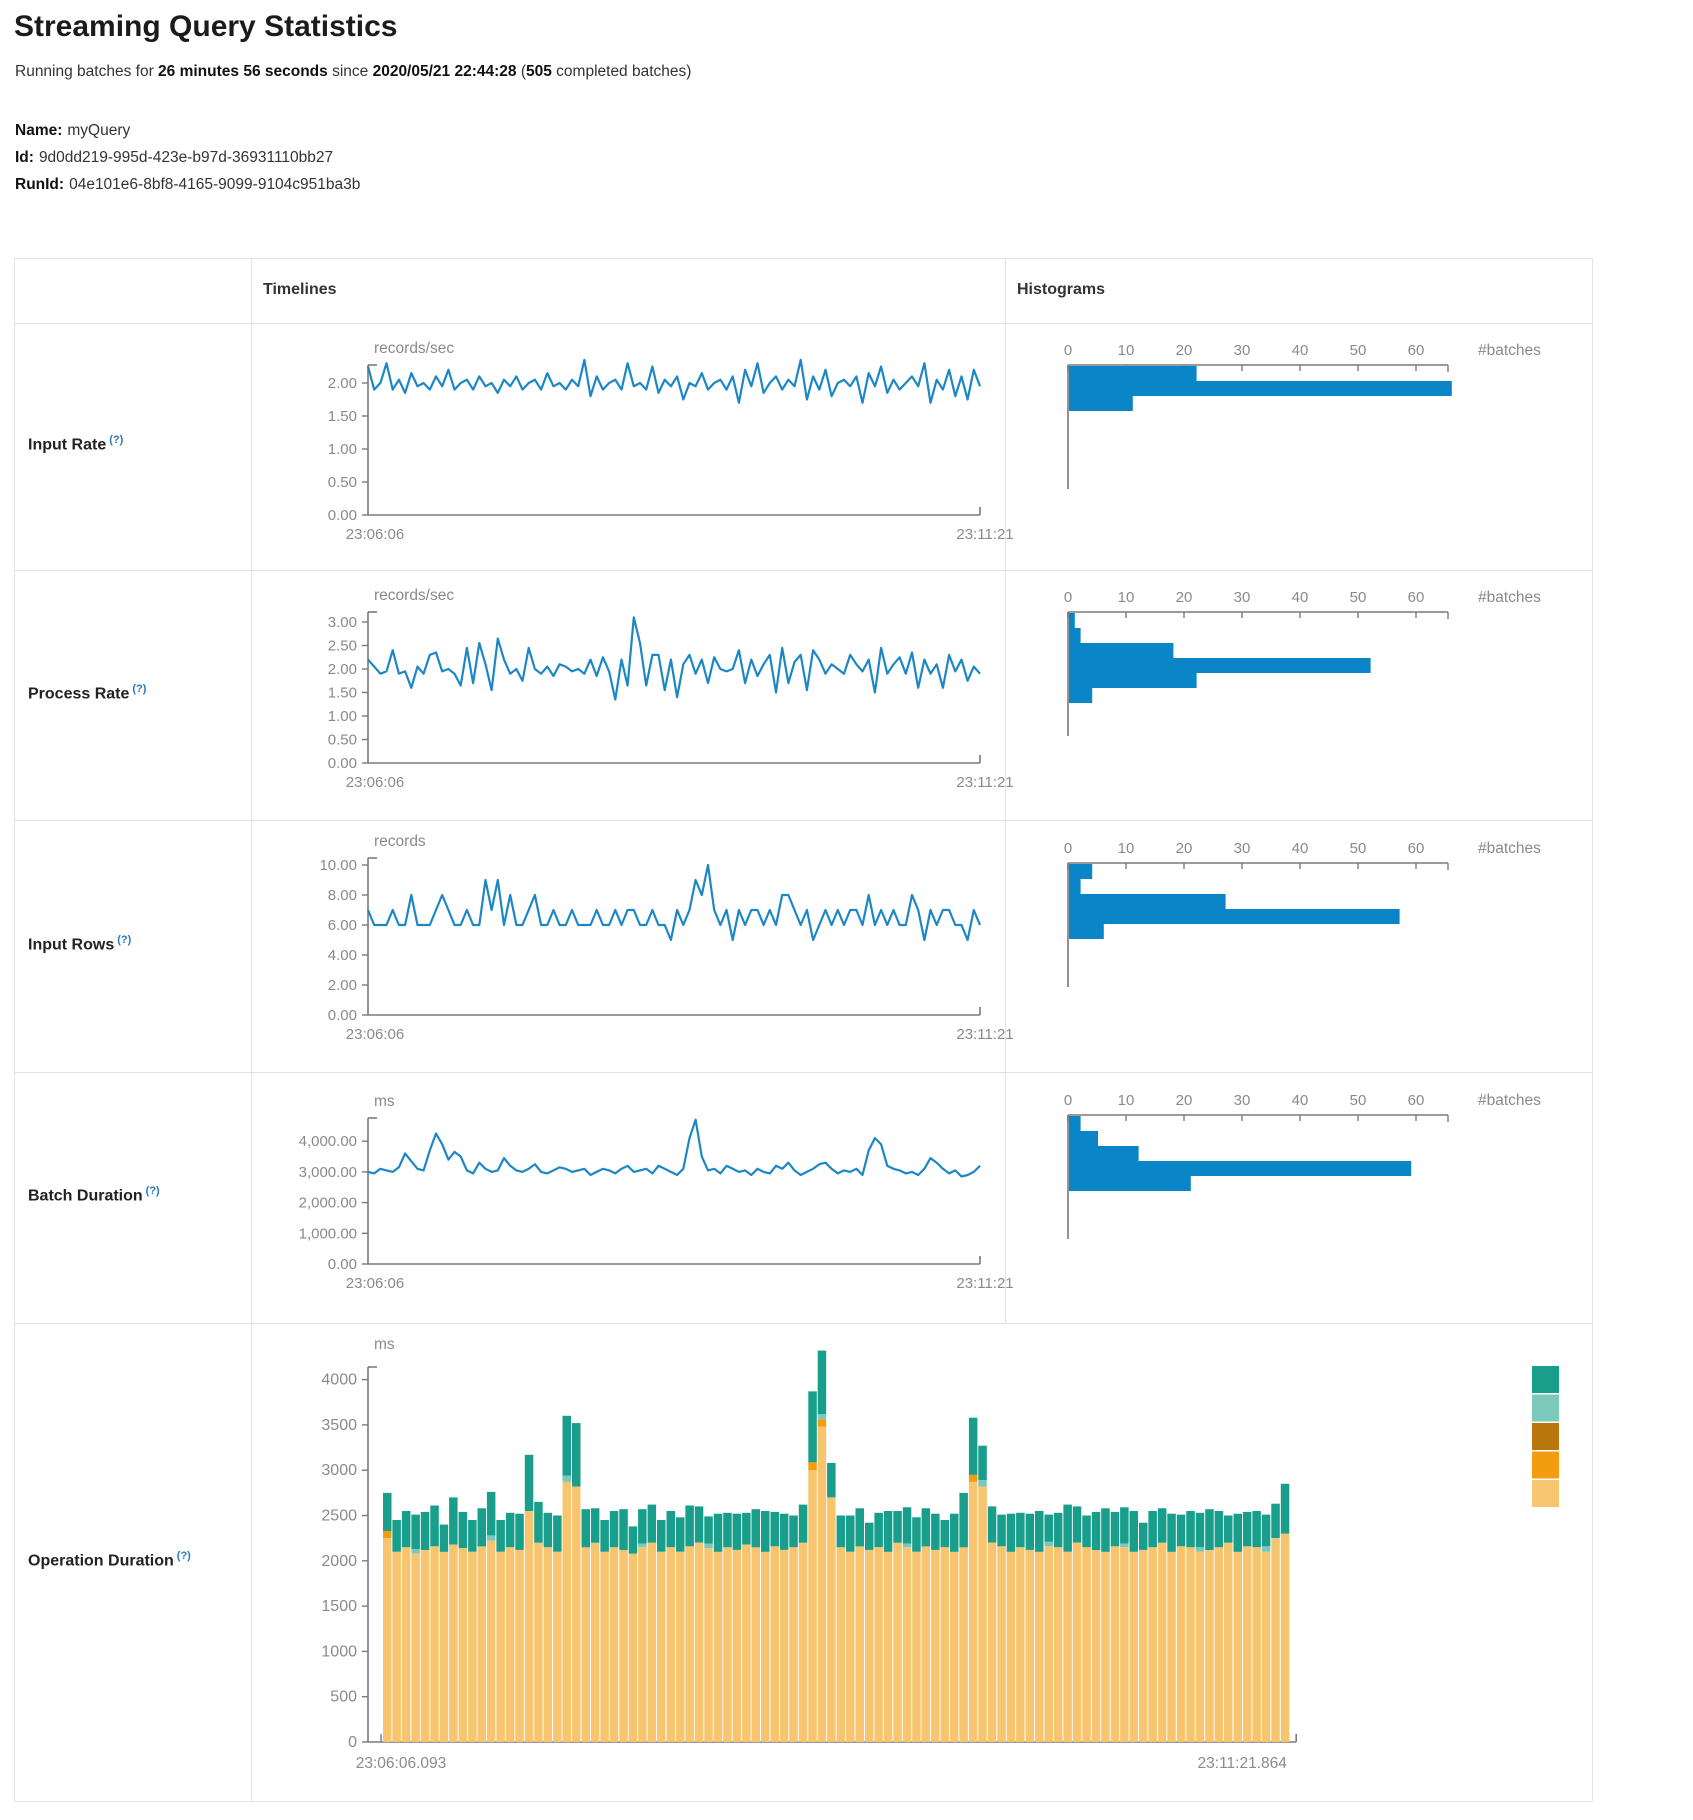  I want to click on query-id-row: Id: 9d0dd219-995d-423e-b97d-36931110bb27, so click(187, 157).